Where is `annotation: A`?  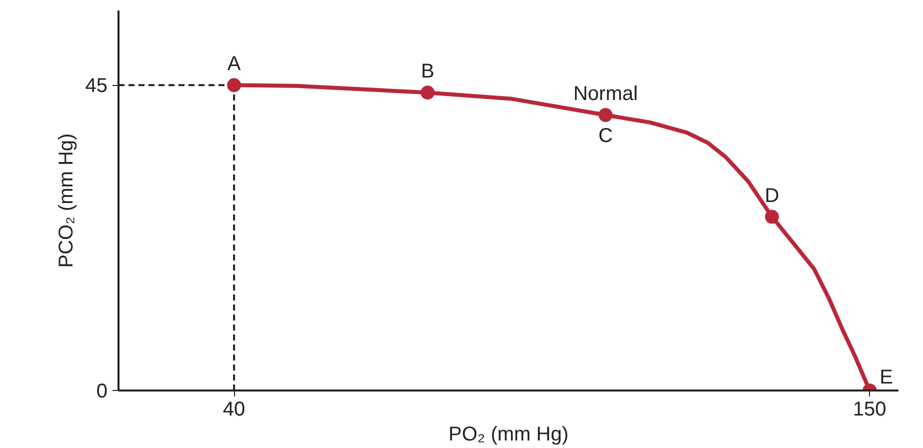
annotation: A is located at coordinates (234, 64).